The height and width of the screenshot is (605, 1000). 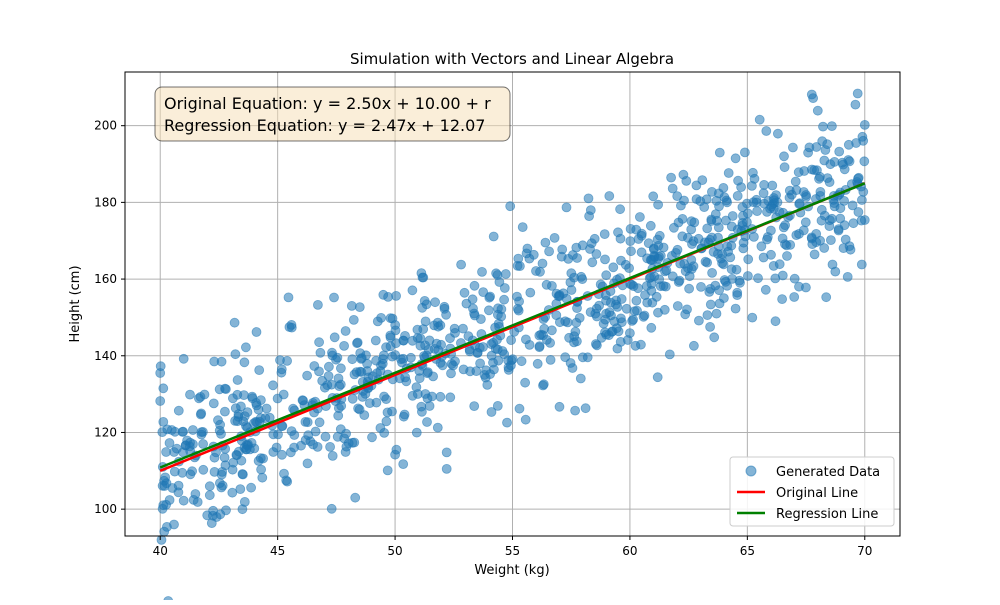 I want to click on regression-equation-text: Regression Equation: y = 2.47x + 12.07, so click(x=324, y=125).